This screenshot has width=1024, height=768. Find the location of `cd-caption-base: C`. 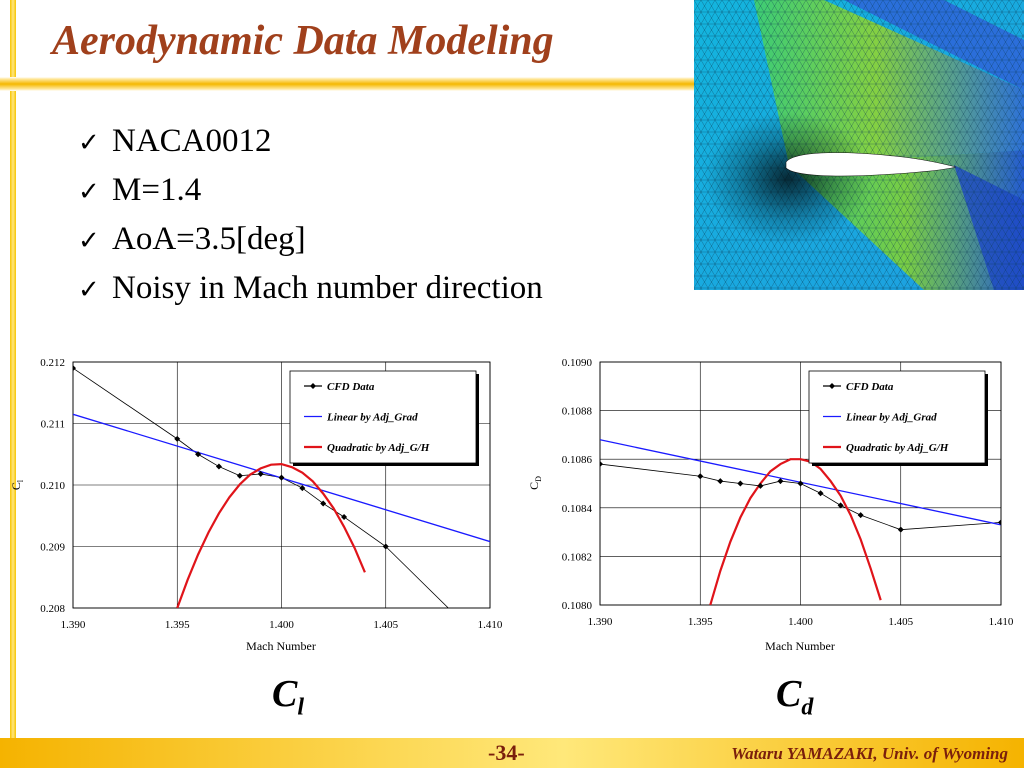

cd-caption-base: C is located at coordinates (789, 694).